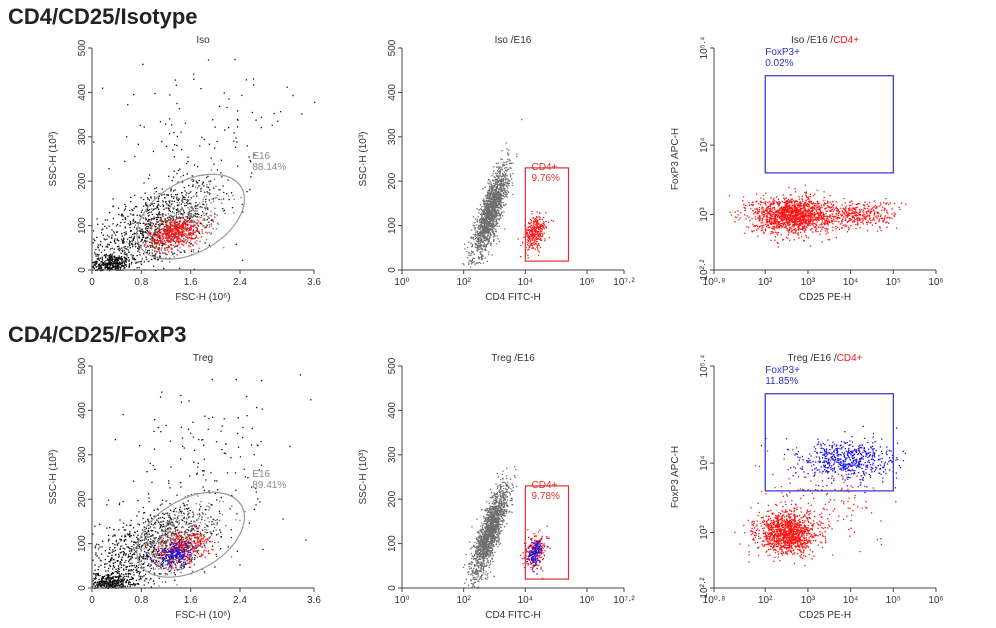  What do you see at coordinates (190, 217) in the screenshot?
I see `gate-ellipse` at bounding box center [190, 217].